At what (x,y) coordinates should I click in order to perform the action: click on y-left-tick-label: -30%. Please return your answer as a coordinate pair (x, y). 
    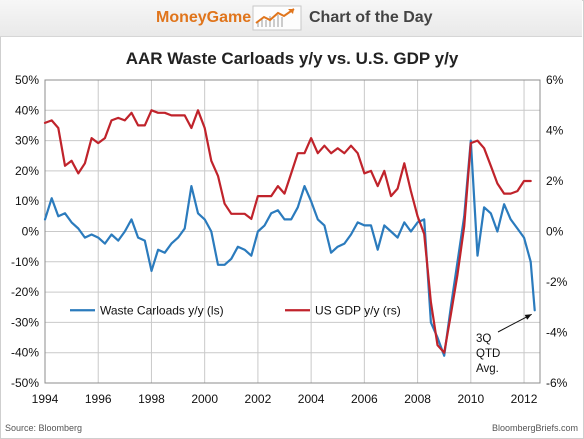
    Looking at the image, I should click on (25, 322).